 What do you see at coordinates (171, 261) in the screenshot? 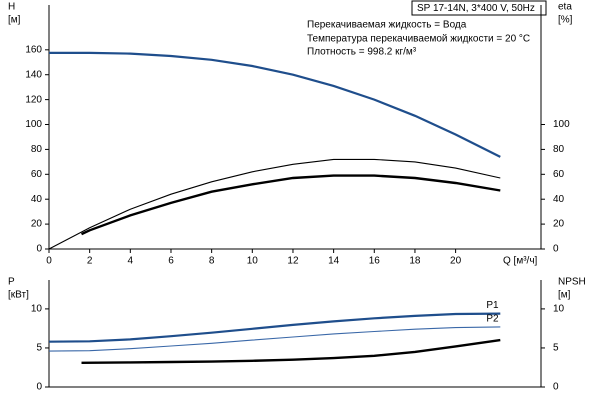
I see `x-tick-label: 6` at bounding box center [171, 261].